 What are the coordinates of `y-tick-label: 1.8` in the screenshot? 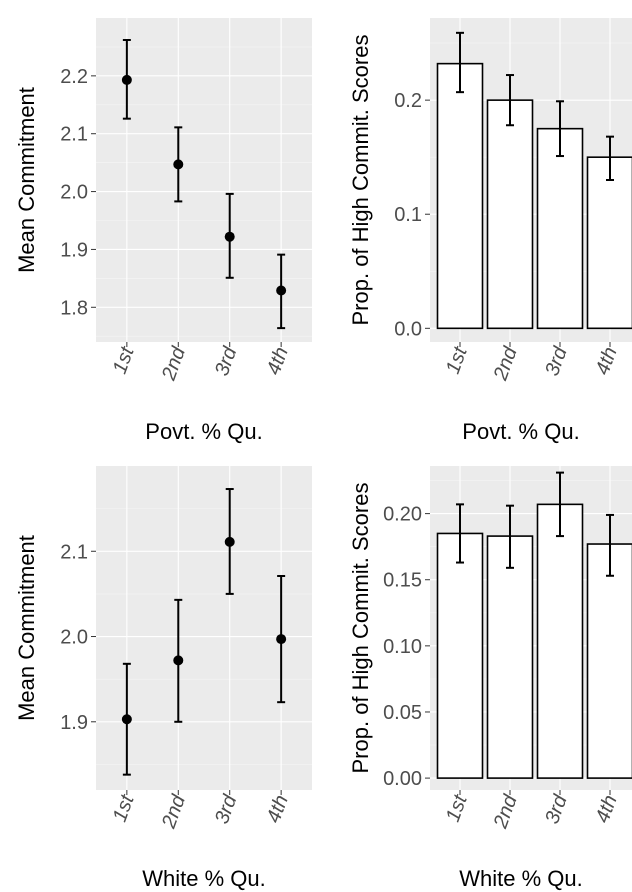 It's located at (74, 308).